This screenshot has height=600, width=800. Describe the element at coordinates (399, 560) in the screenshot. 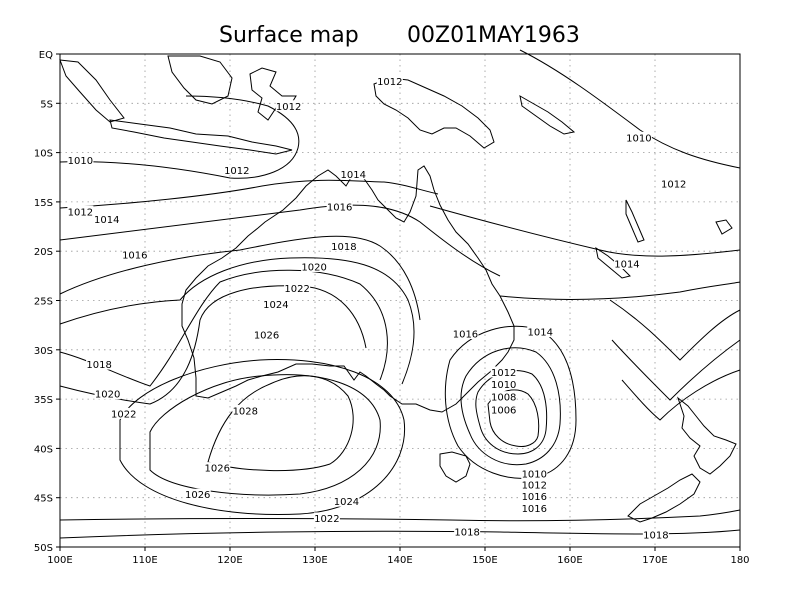

I see `lon-tick-label: 140E` at that location.